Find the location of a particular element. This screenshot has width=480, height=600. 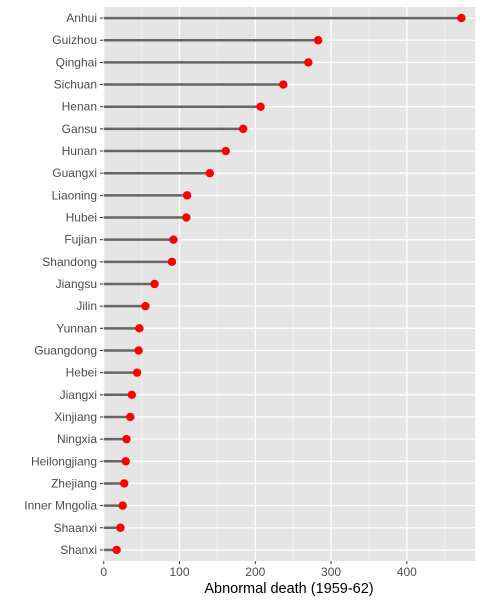

y-tick-label: Gansu is located at coordinates (79, 129).